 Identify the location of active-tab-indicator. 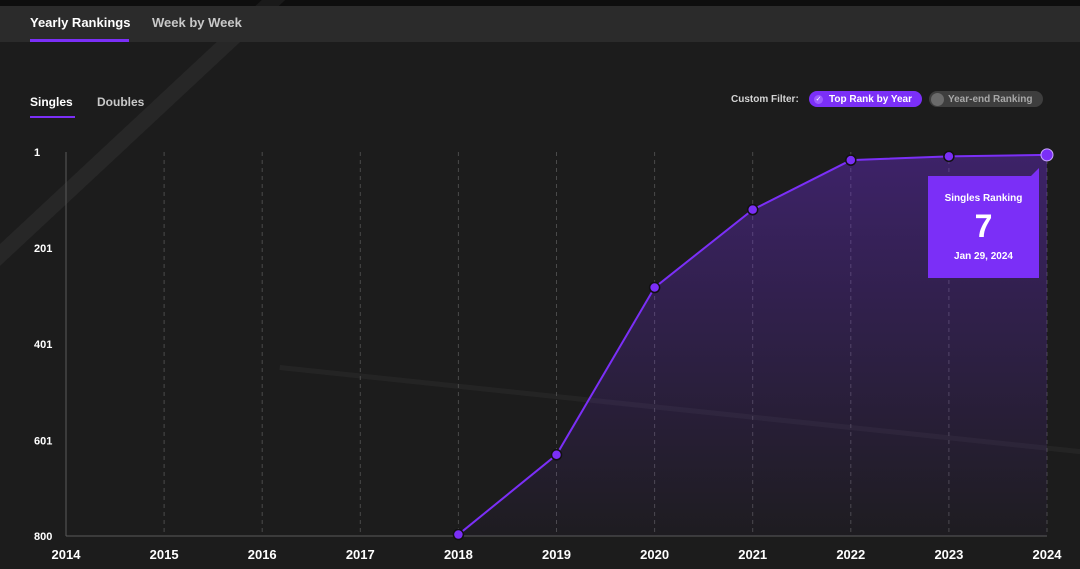
(79, 40).